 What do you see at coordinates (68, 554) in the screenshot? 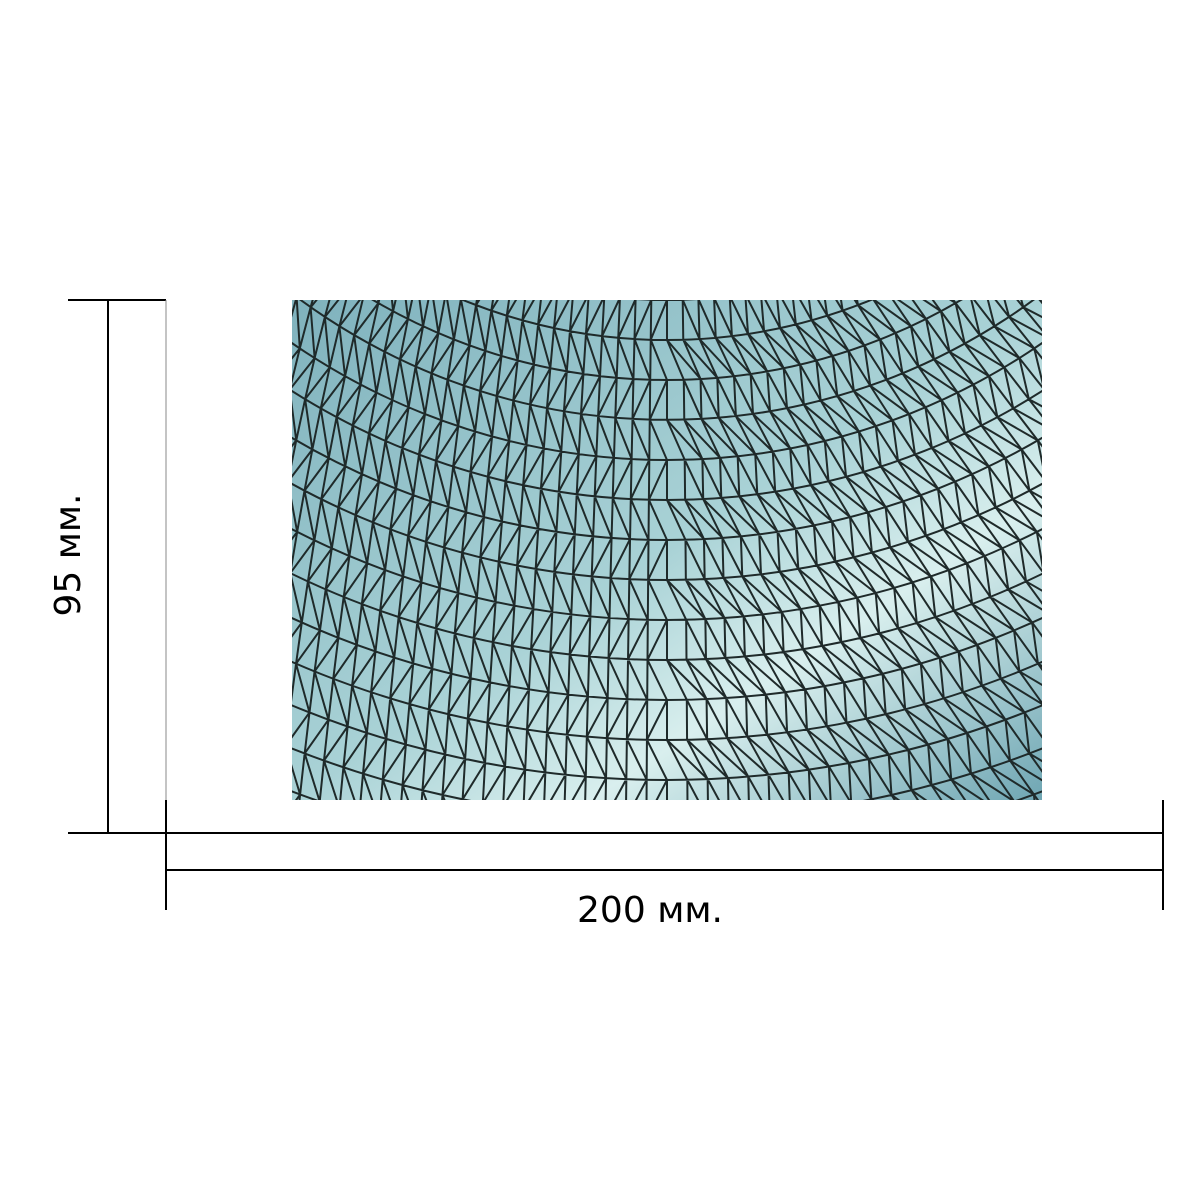
I see `height-label: 95 мм.` at bounding box center [68, 554].